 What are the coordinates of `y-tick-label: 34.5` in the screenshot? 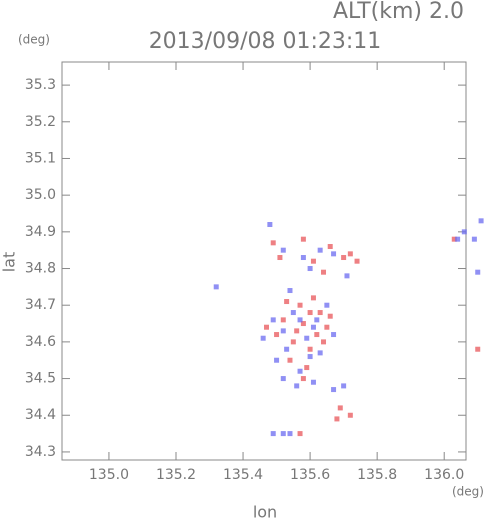 It's located at (40, 379).